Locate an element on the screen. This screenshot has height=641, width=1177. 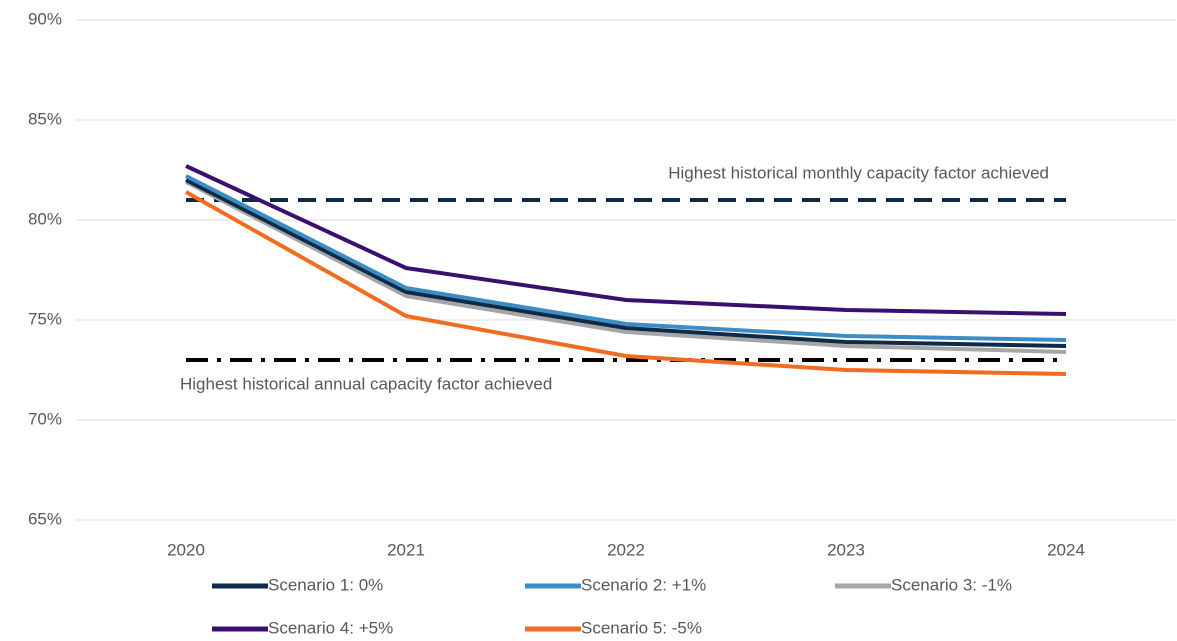
x-tick-label: 2020 is located at coordinates (186, 549).